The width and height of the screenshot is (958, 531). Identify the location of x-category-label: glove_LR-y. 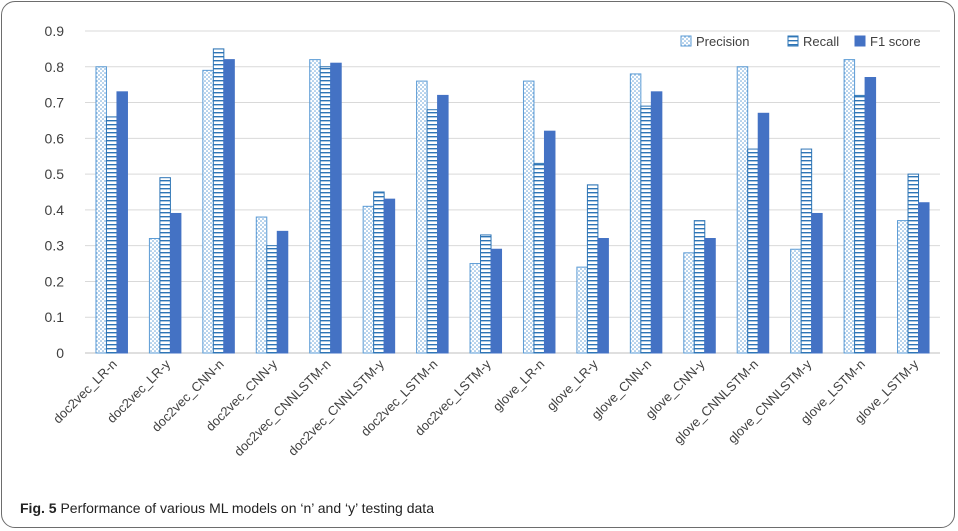
(572, 384).